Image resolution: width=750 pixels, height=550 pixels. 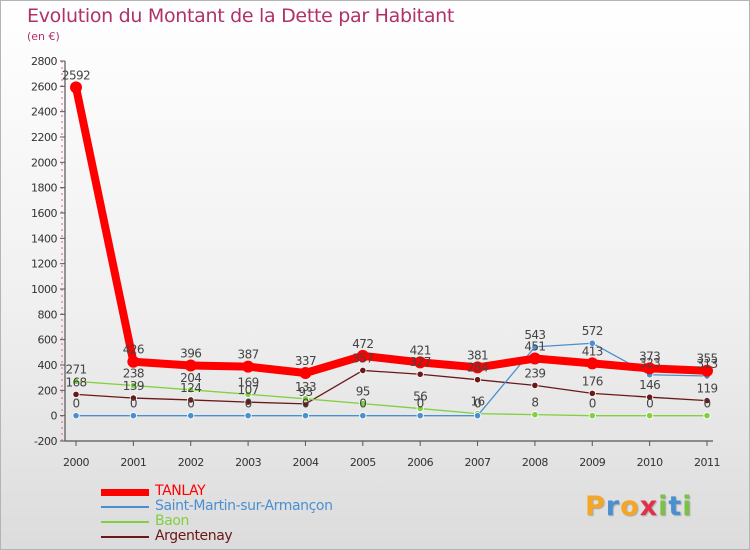 I want to click on logo-letter: x, so click(x=649, y=506).